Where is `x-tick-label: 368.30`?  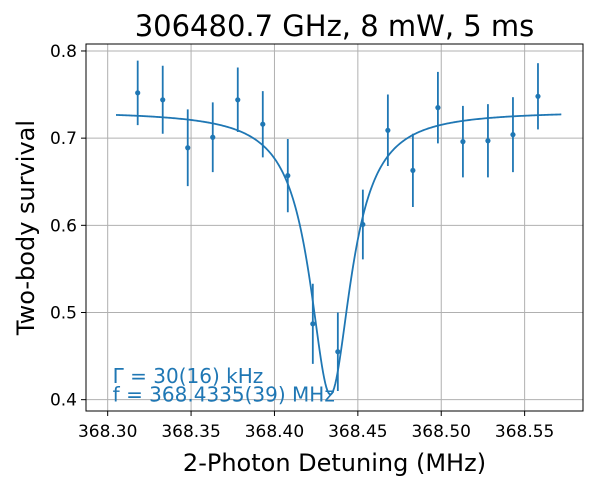
x-tick-label: 368.30 is located at coordinates (107, 432).